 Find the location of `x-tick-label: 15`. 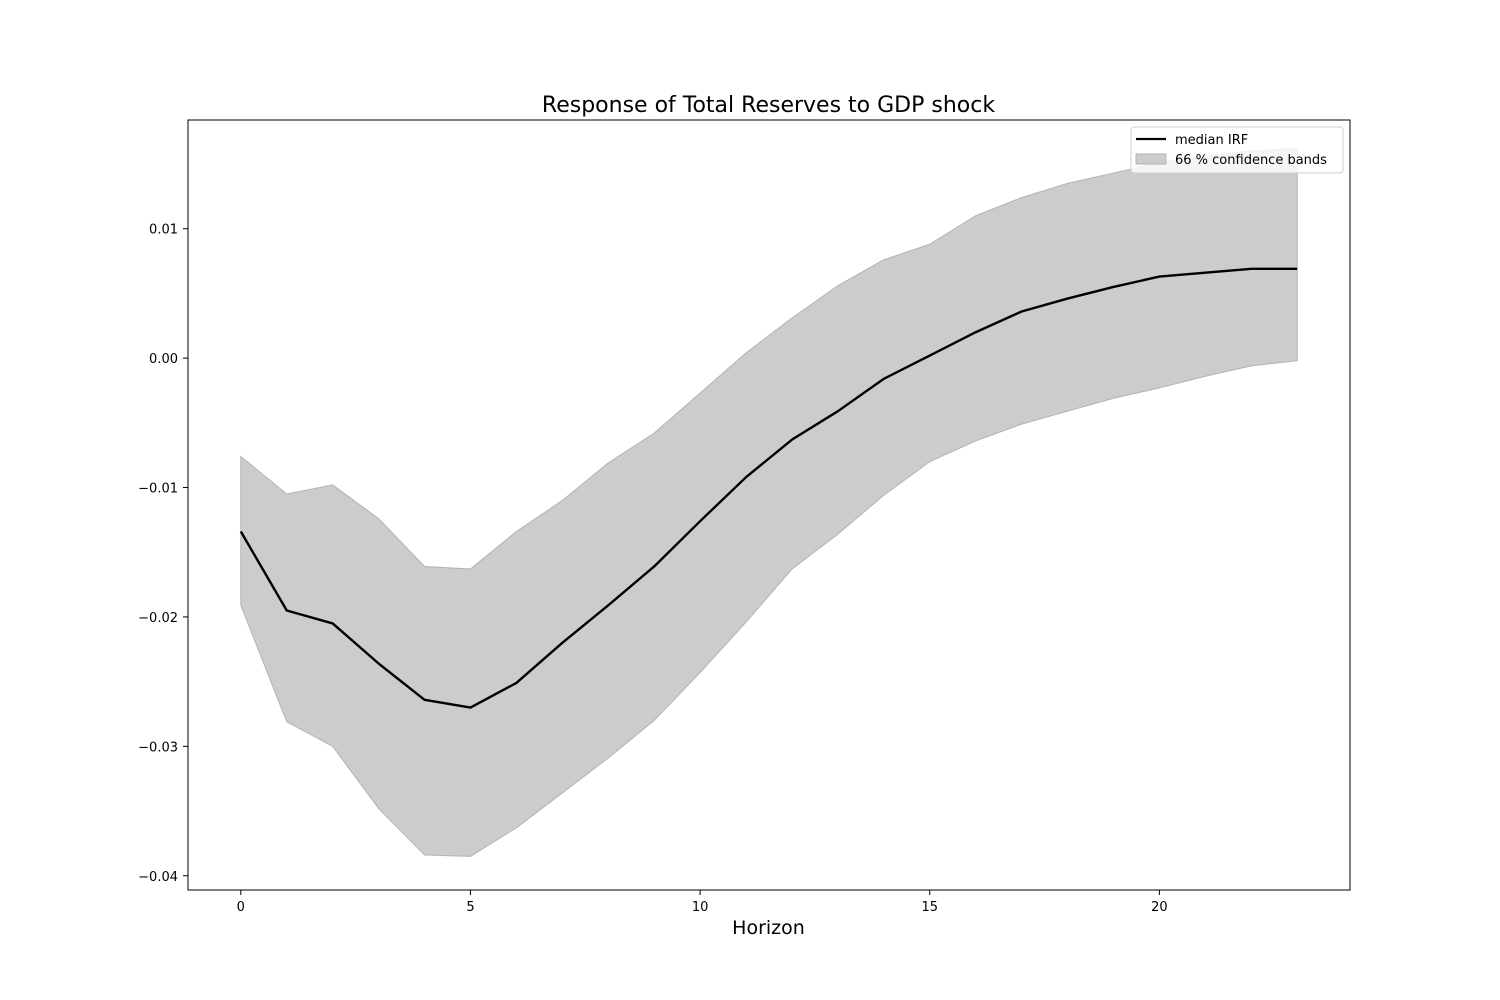

x-tick-label: 15 is located at coordinates (929, 907).